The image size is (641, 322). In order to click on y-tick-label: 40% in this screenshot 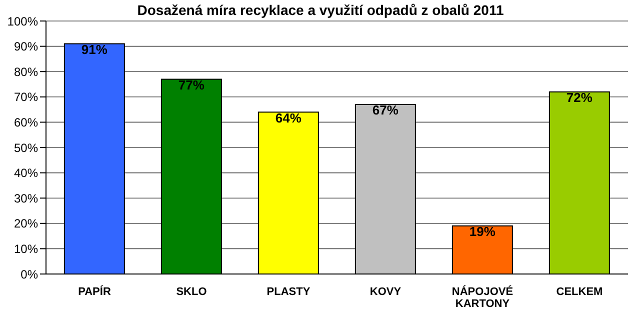, I will do `click(26, 173)`.